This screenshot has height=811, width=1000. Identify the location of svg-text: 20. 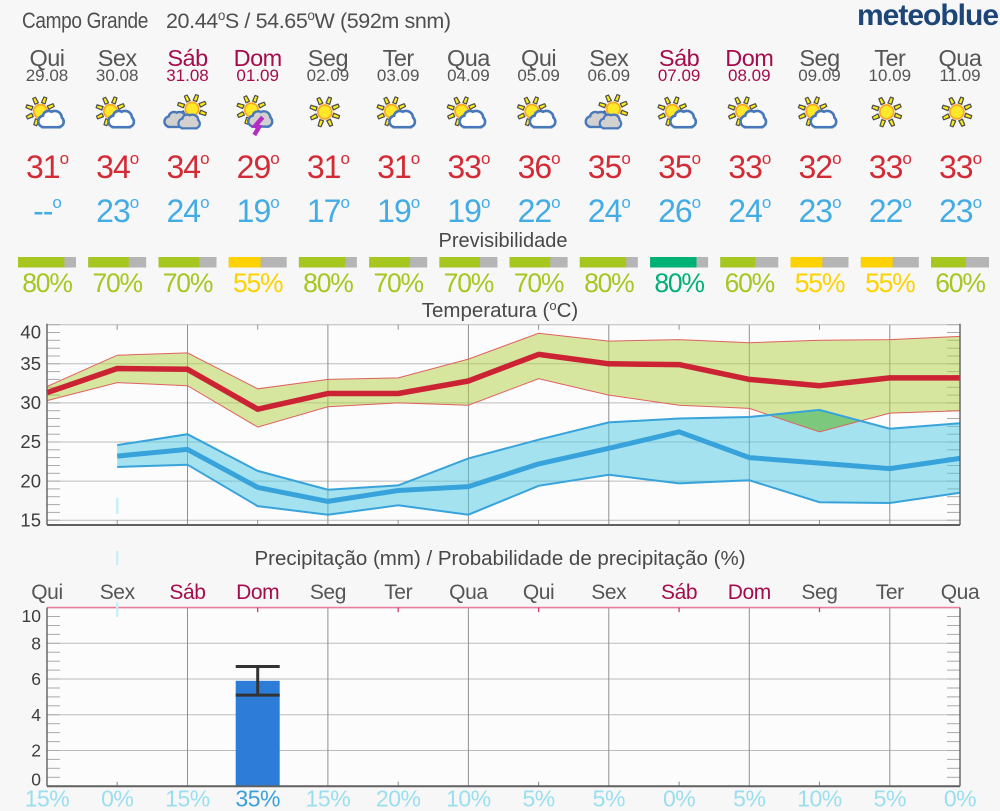
(30, 480).